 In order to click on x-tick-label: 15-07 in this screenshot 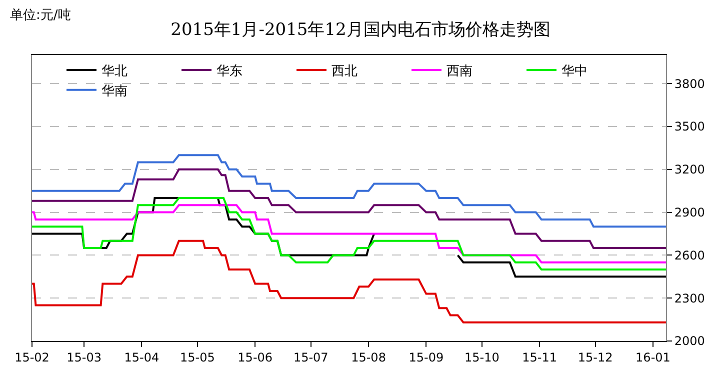, I will do `click(310, 357)`.